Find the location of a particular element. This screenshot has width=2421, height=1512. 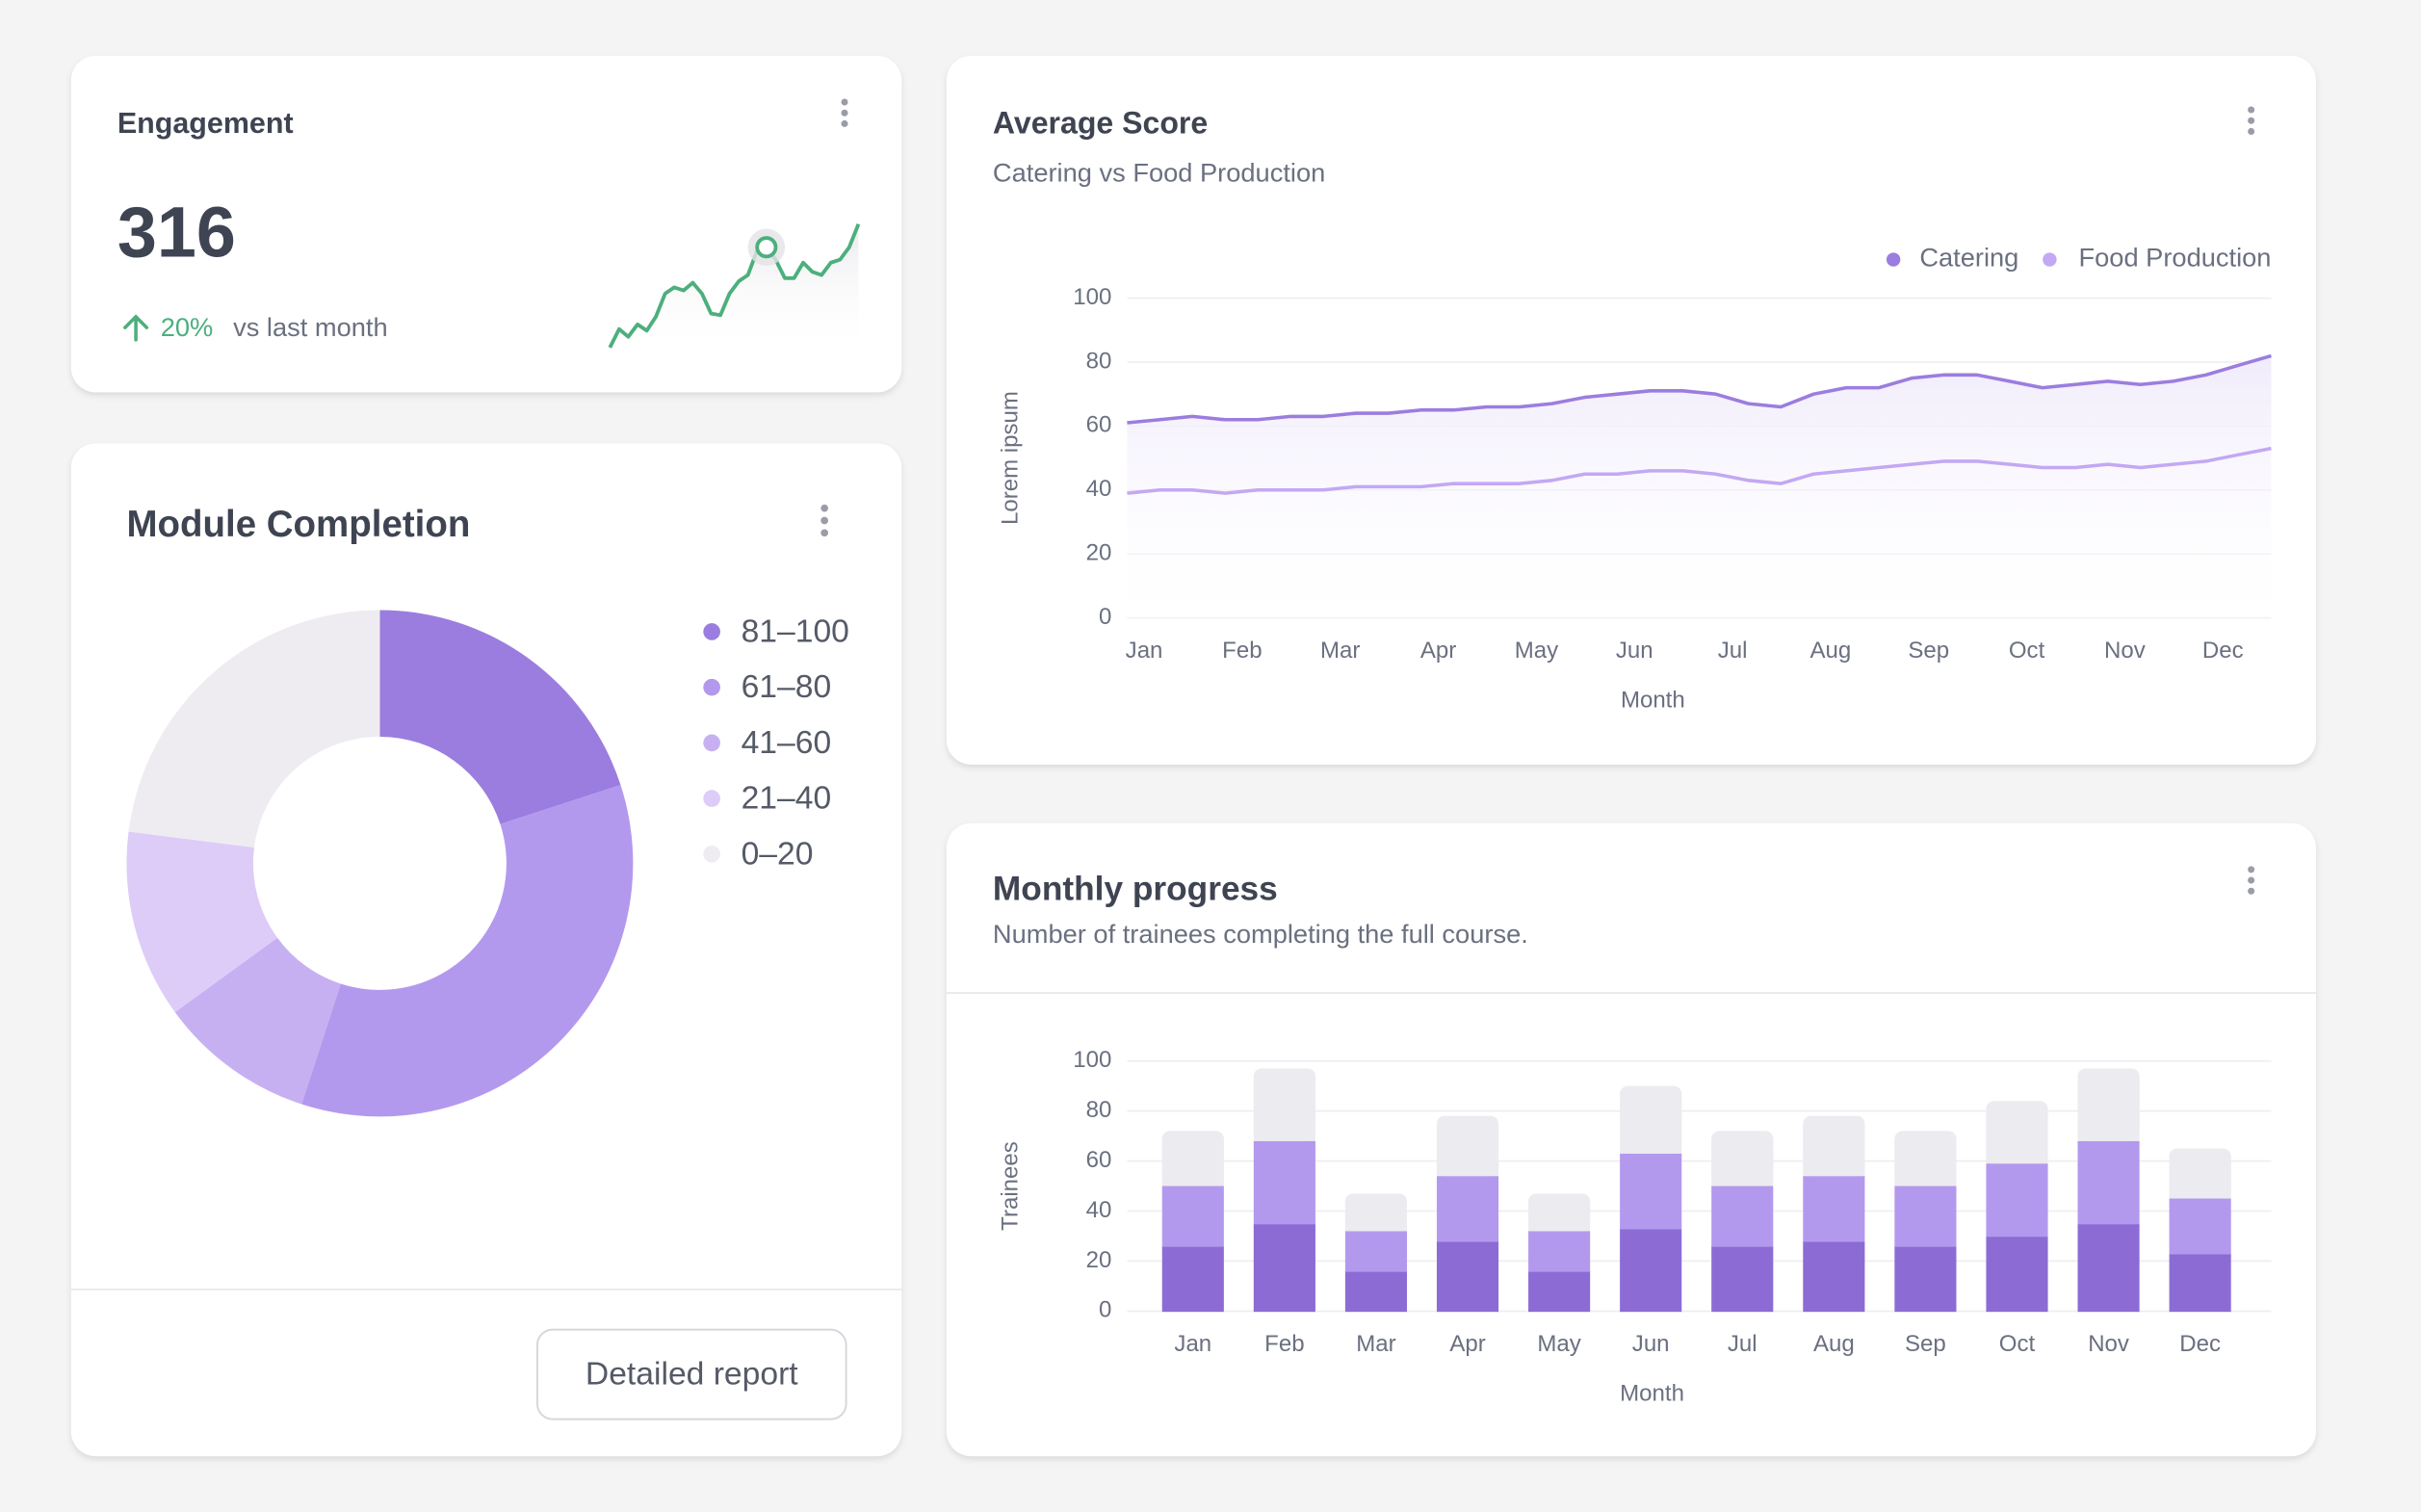

highlight-point is located at coordinates (766, 248).